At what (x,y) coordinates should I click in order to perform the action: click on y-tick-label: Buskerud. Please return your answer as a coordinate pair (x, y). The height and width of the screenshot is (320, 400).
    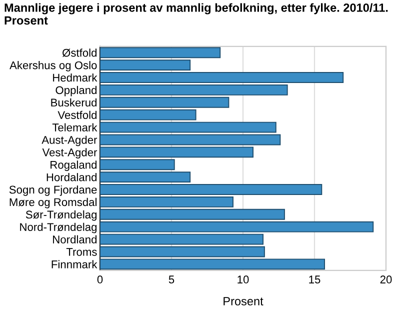
    Looking at the image, I should click on (74, 102).